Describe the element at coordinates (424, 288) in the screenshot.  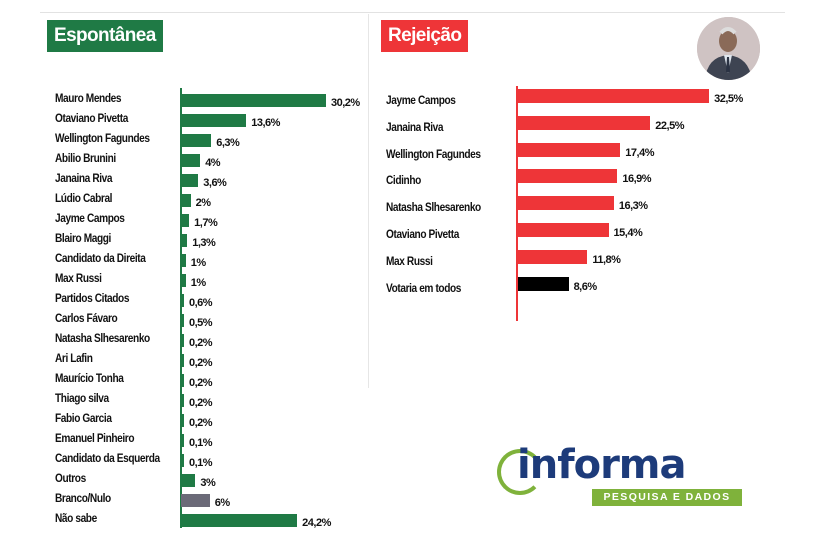
I see `category-label: Votaria em todos` at that location.